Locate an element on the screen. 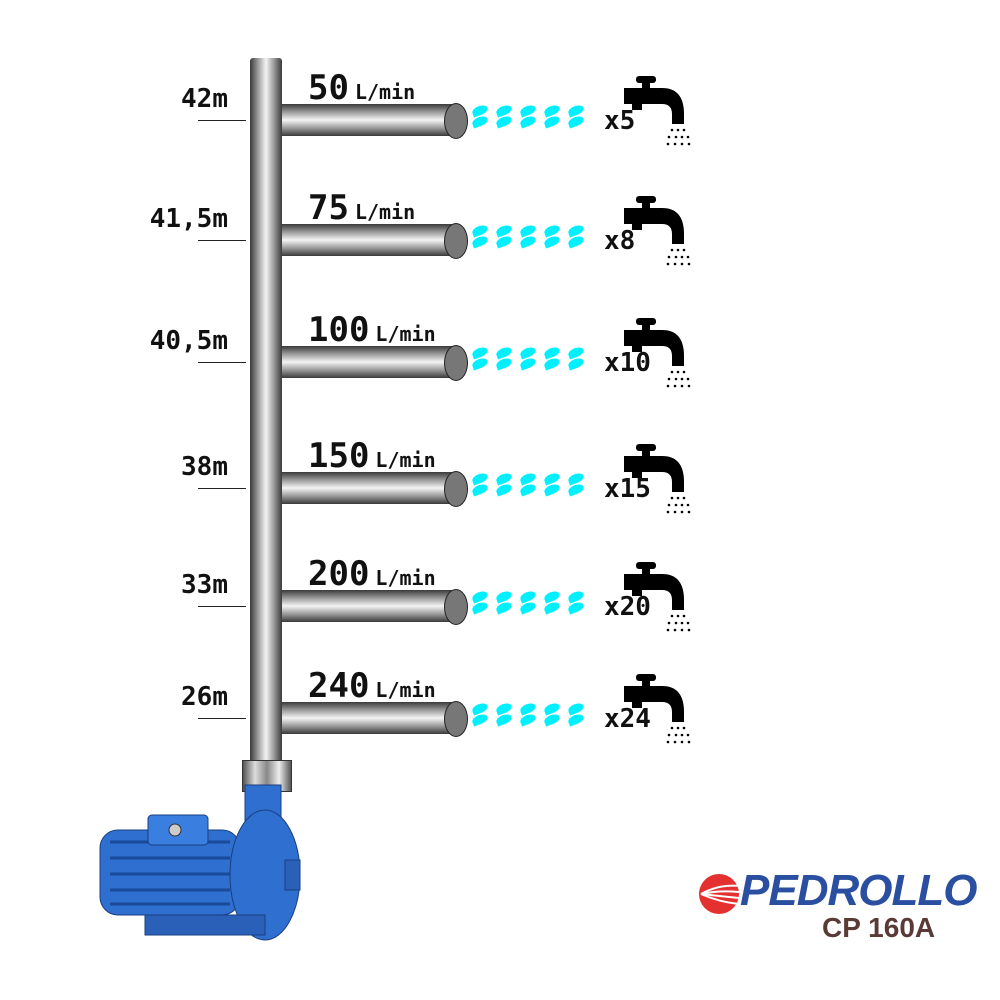 The height and width of the screenshot is (1000, 1000). flow-label: 200 L/min is located at coordinates (372, 574).